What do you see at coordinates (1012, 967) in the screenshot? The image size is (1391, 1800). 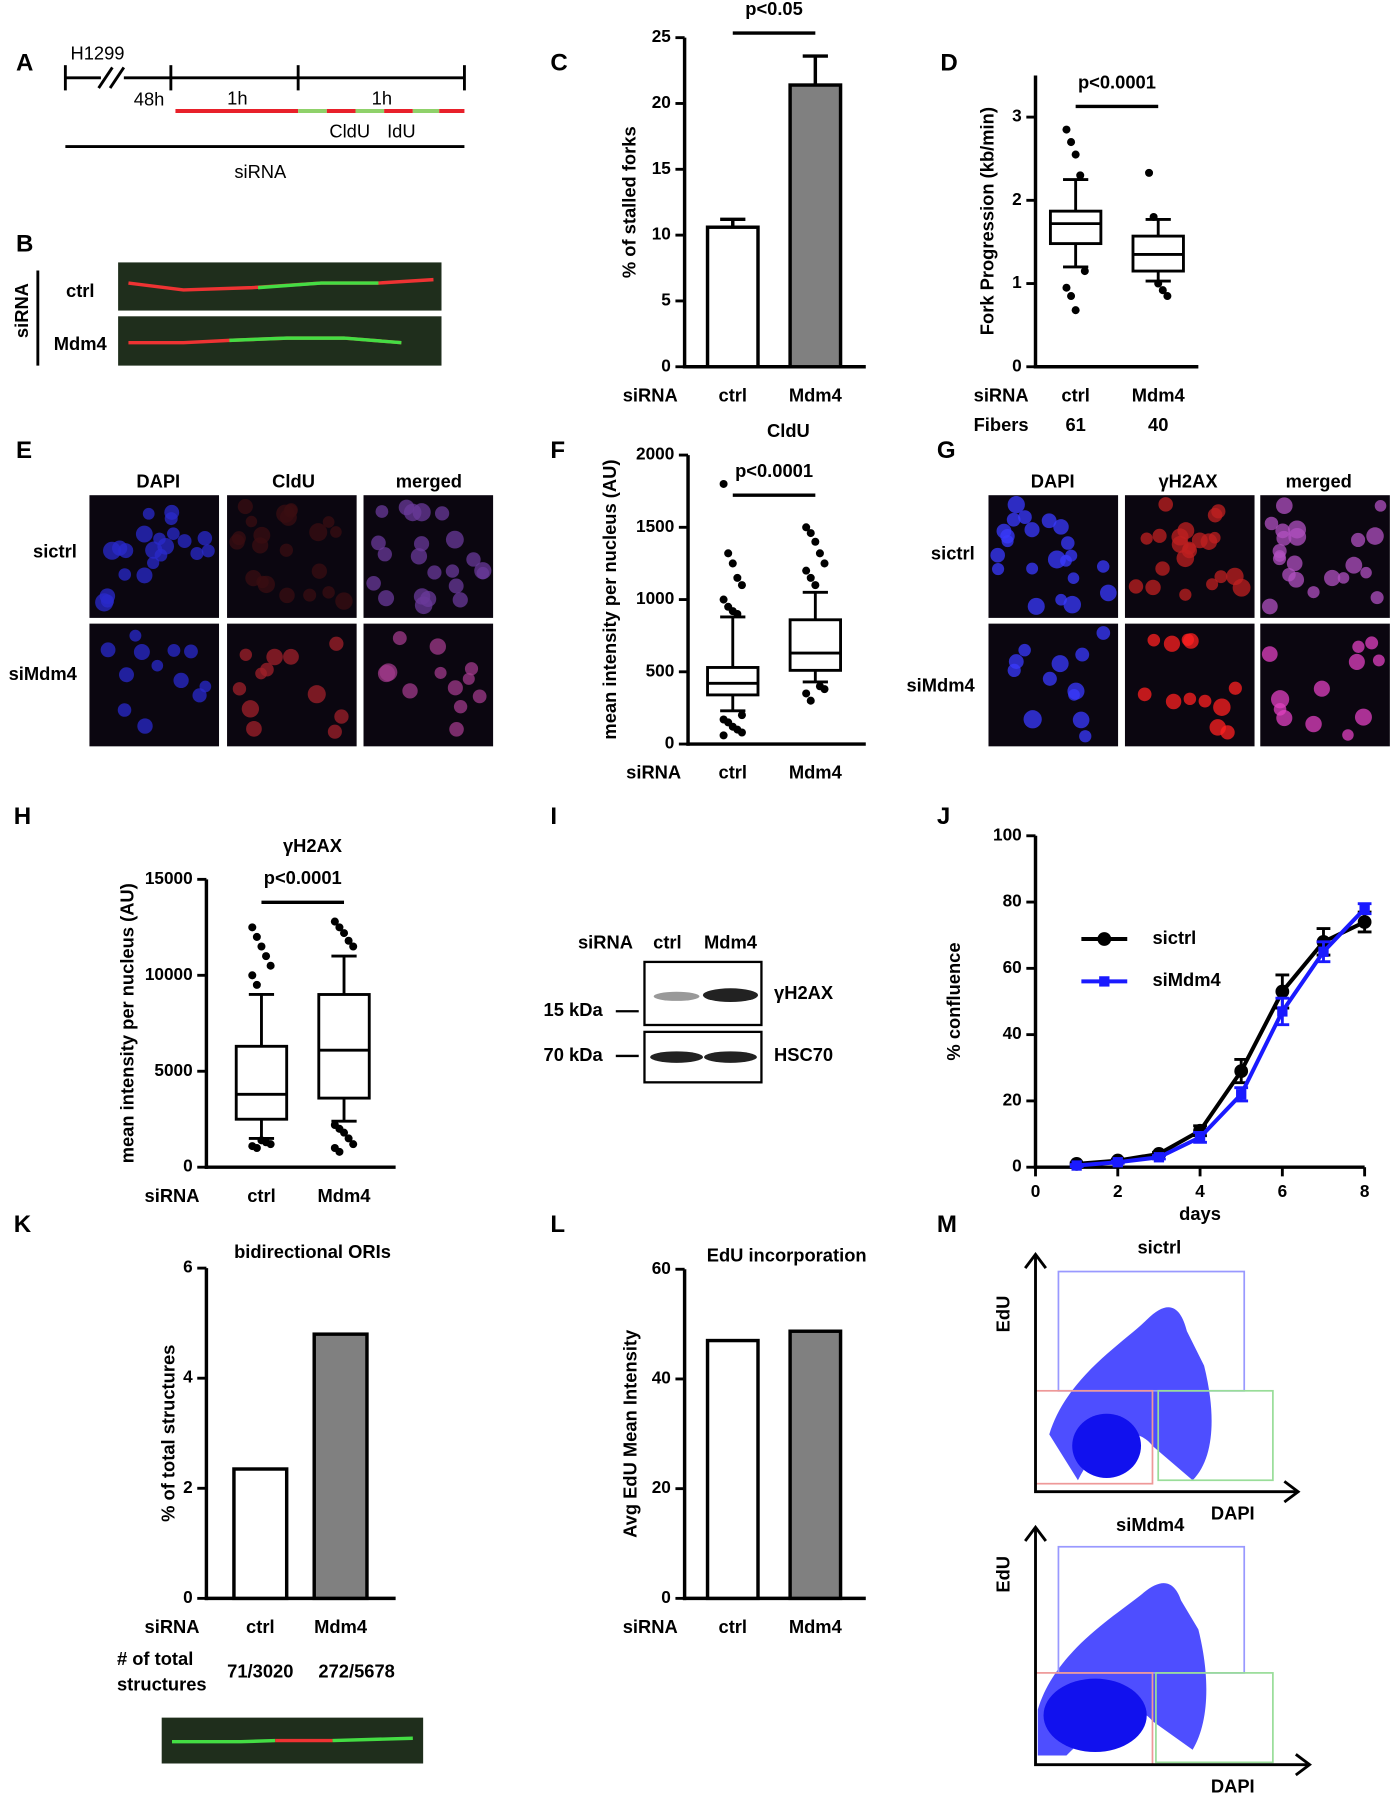 I see `y-tick-label: 60` at bounding box center [1012, 967].